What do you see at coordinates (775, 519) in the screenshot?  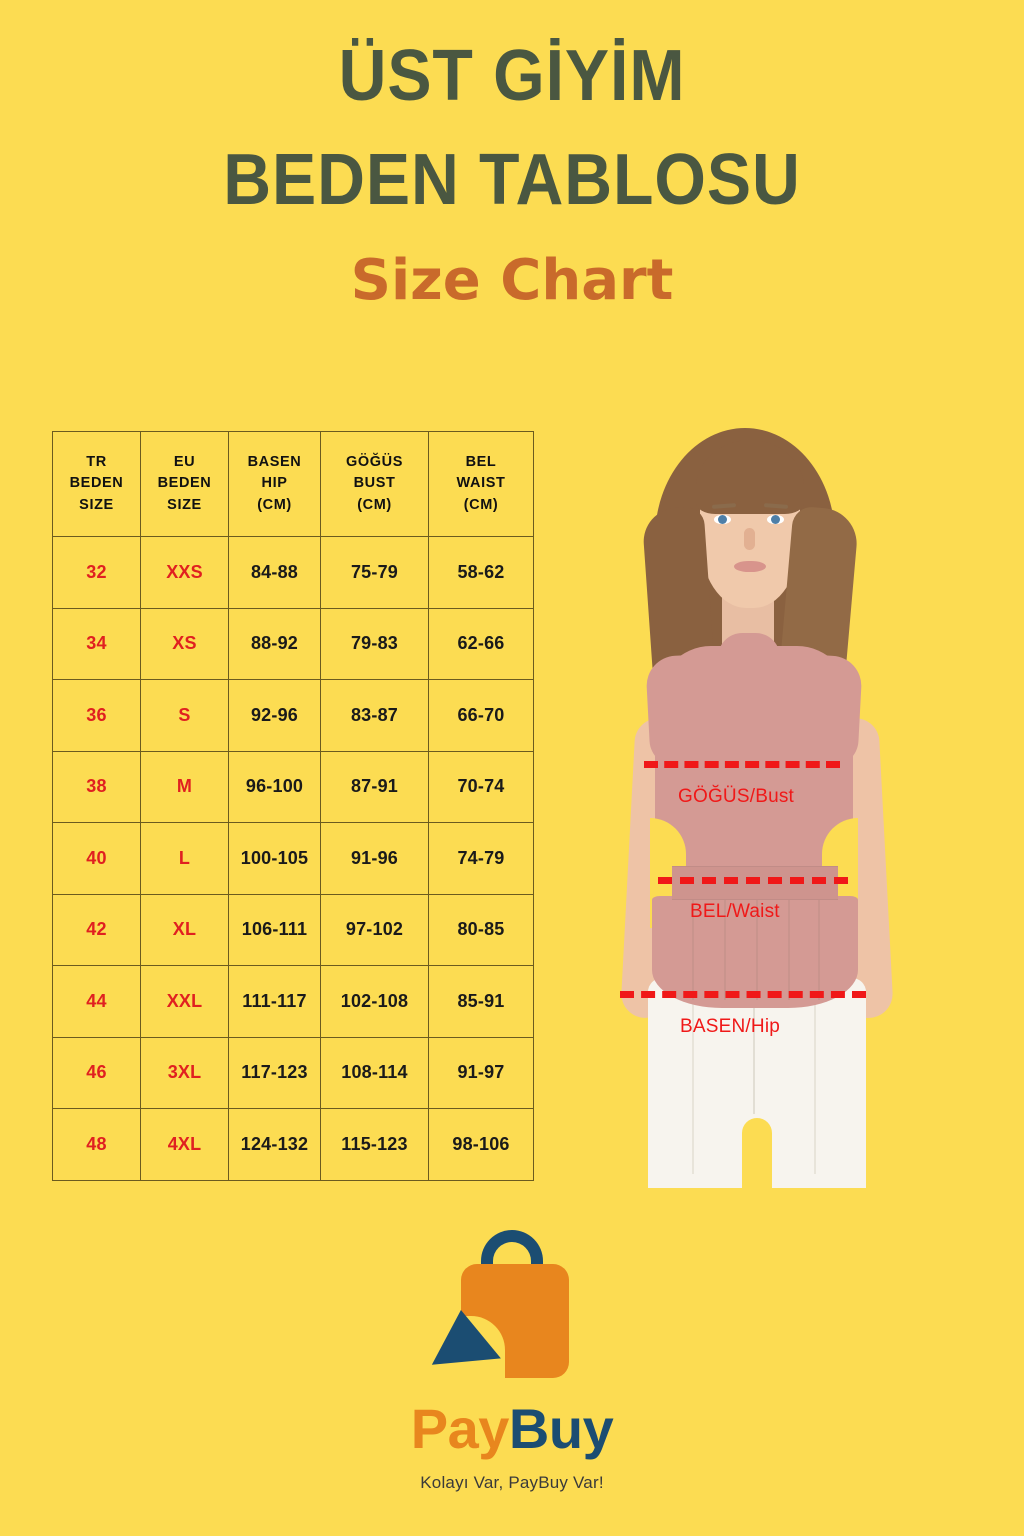 I see `iris-right` at bounding box center [775, 519].